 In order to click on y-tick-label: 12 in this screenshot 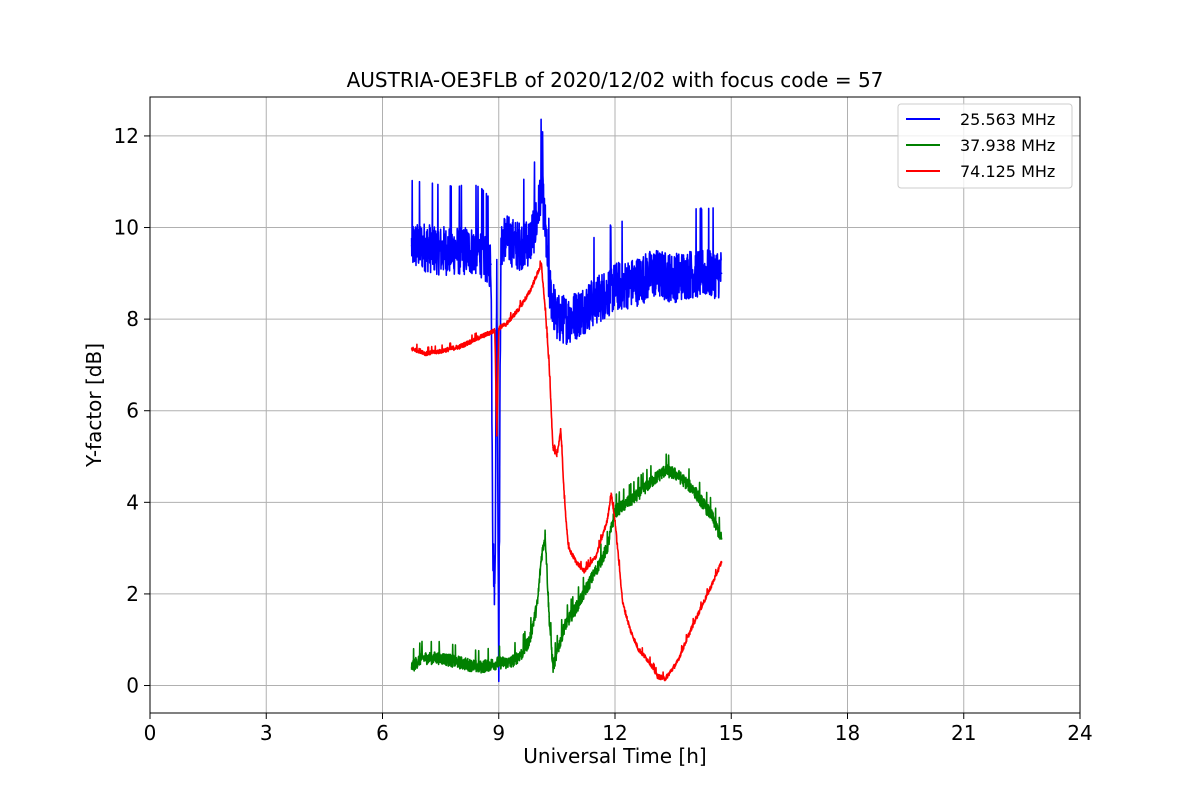, I will do `click(126, 136)`.